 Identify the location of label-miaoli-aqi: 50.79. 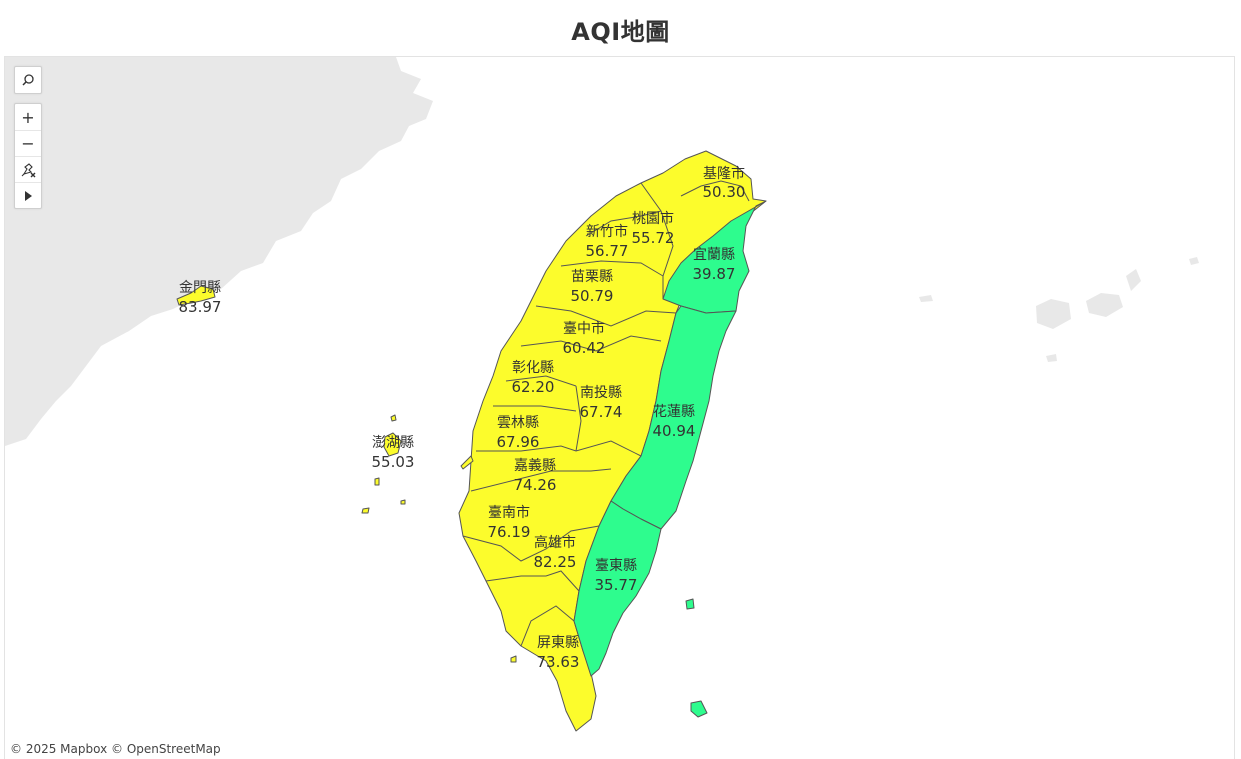
(592, 296).